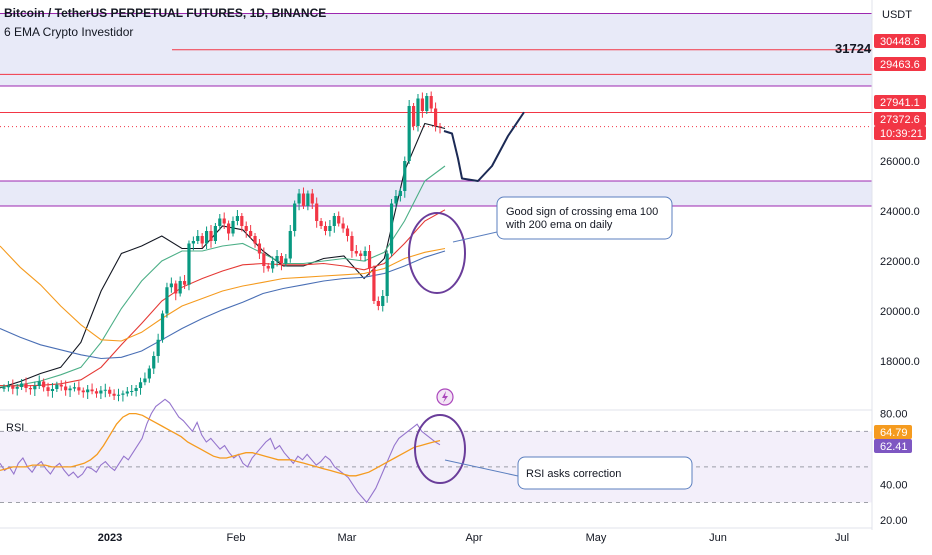  What do you see at coordinates (445, 397) in the screenshot?
I see `lightning-icon-glyph` at bounding box center [445, 397].